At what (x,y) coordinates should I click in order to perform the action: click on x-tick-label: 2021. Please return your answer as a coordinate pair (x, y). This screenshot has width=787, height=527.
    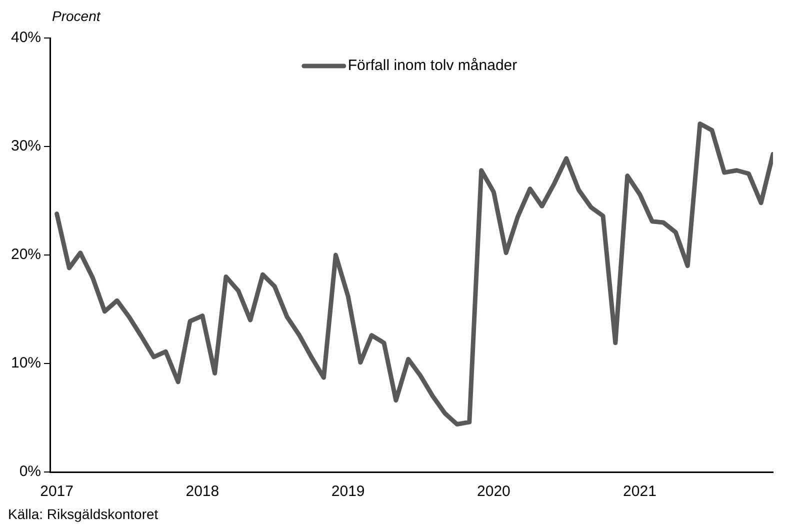
    Looking at the image, I should click on (639, 491).